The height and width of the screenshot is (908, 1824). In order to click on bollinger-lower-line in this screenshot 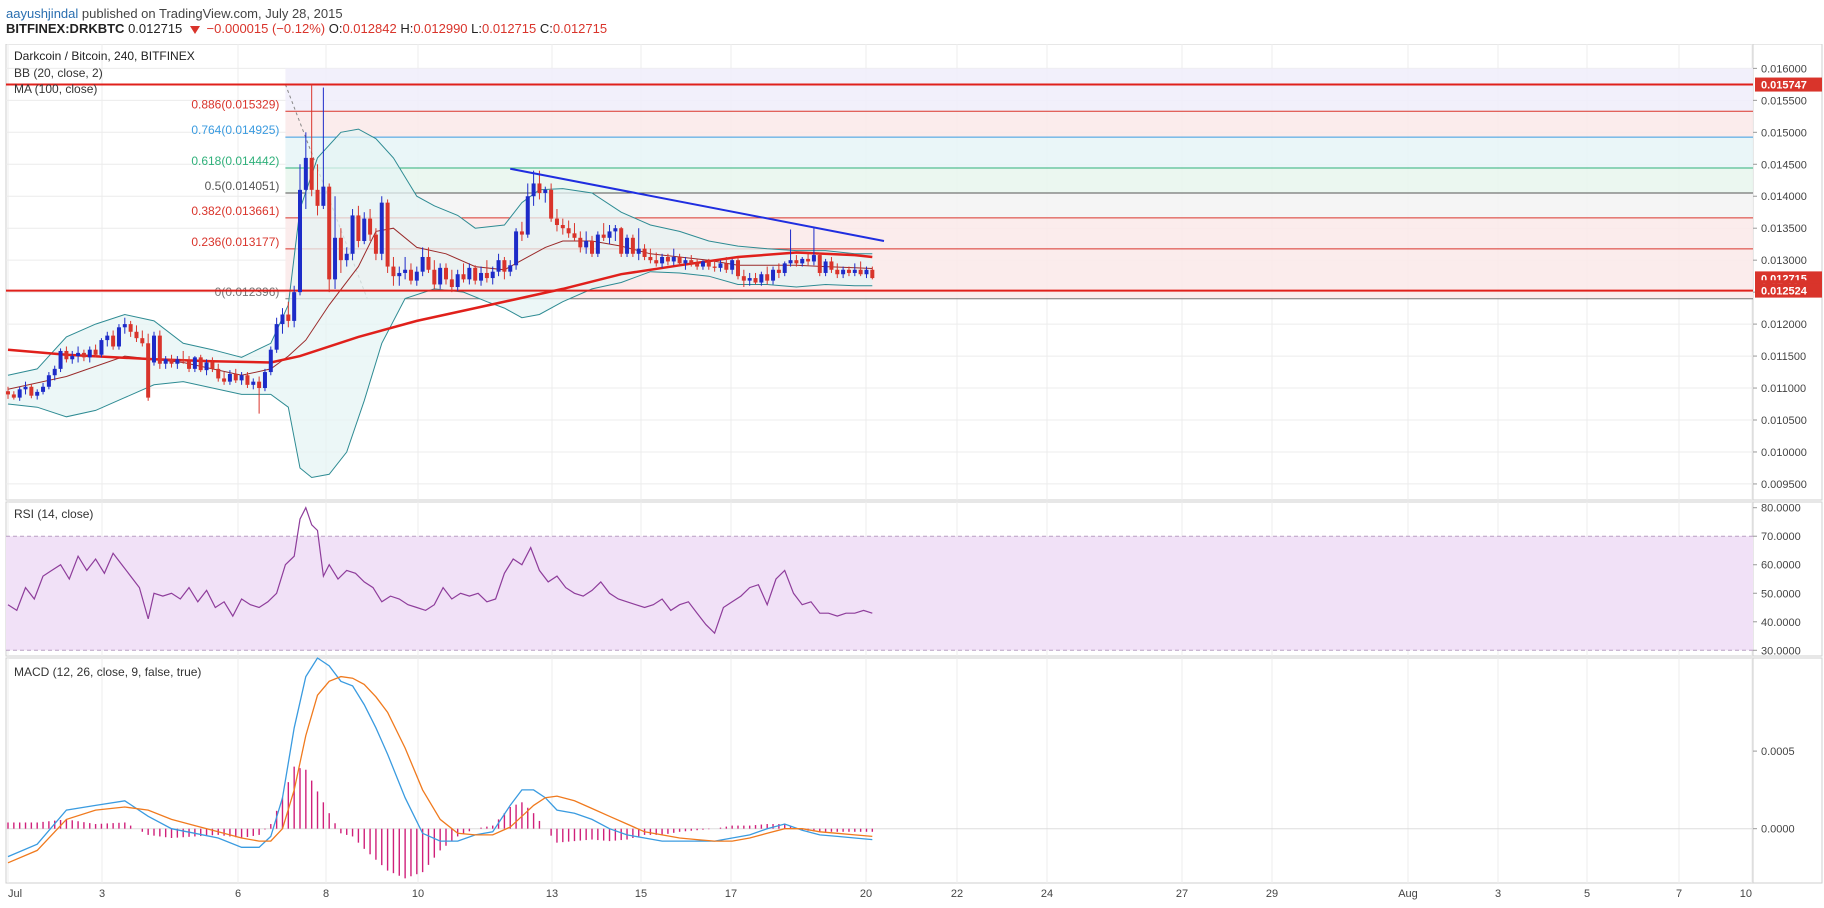, I will do `click(440, 375)`.